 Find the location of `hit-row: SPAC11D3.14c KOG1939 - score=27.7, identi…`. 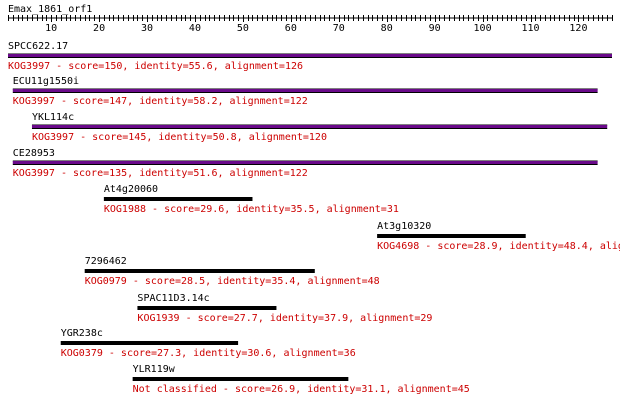

hit-row: SPAC11D3.14c KOG1939 - score=27.7, identi… is located at coordinates (284, 308).